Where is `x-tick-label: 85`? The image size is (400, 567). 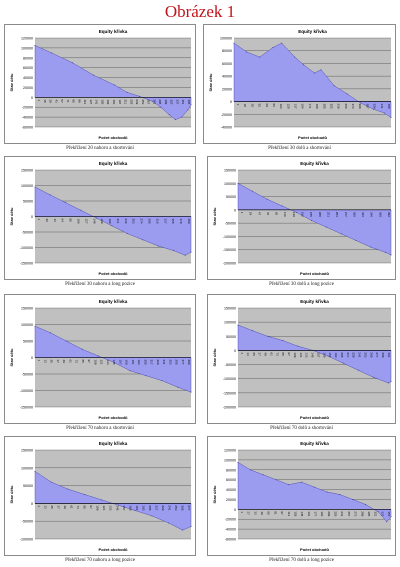
x-tick-label: 85 is located at coordinates (83, 362).